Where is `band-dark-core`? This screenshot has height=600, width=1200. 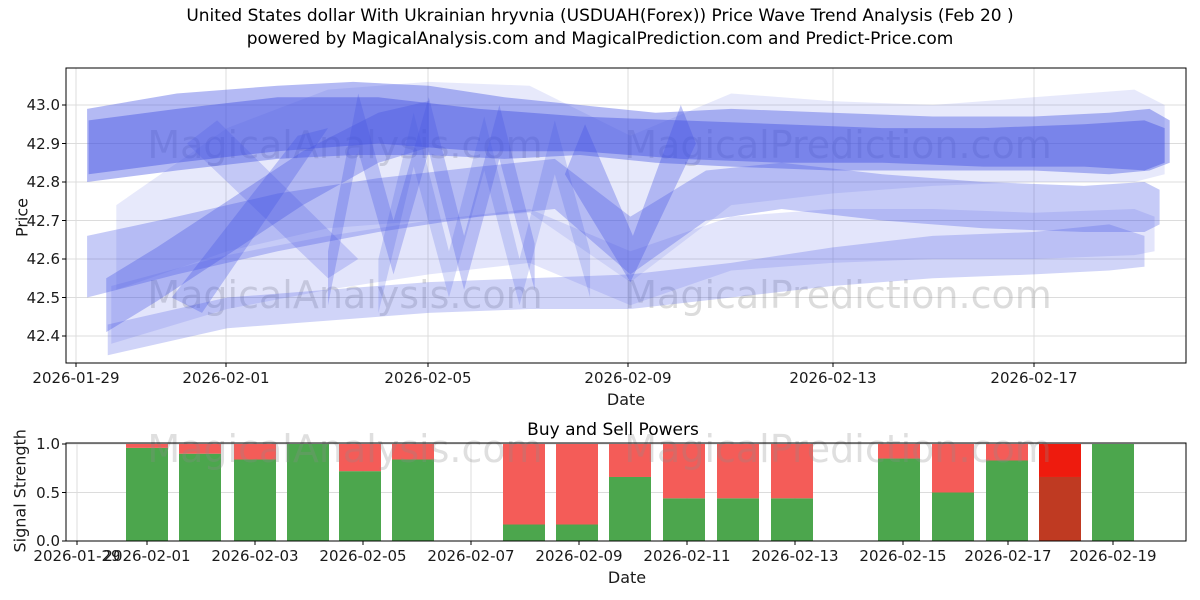
band-dark-core is located at coordinates (626, 136).